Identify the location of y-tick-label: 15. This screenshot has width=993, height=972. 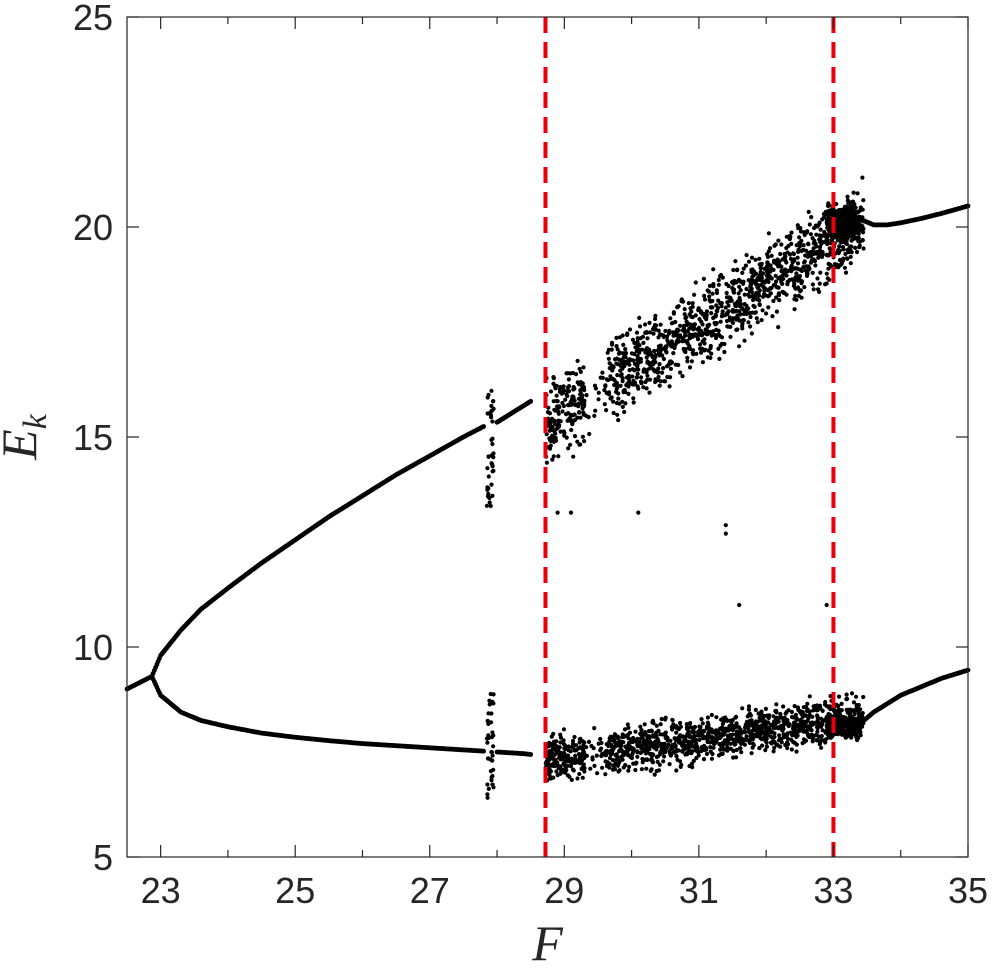
(93, 437).